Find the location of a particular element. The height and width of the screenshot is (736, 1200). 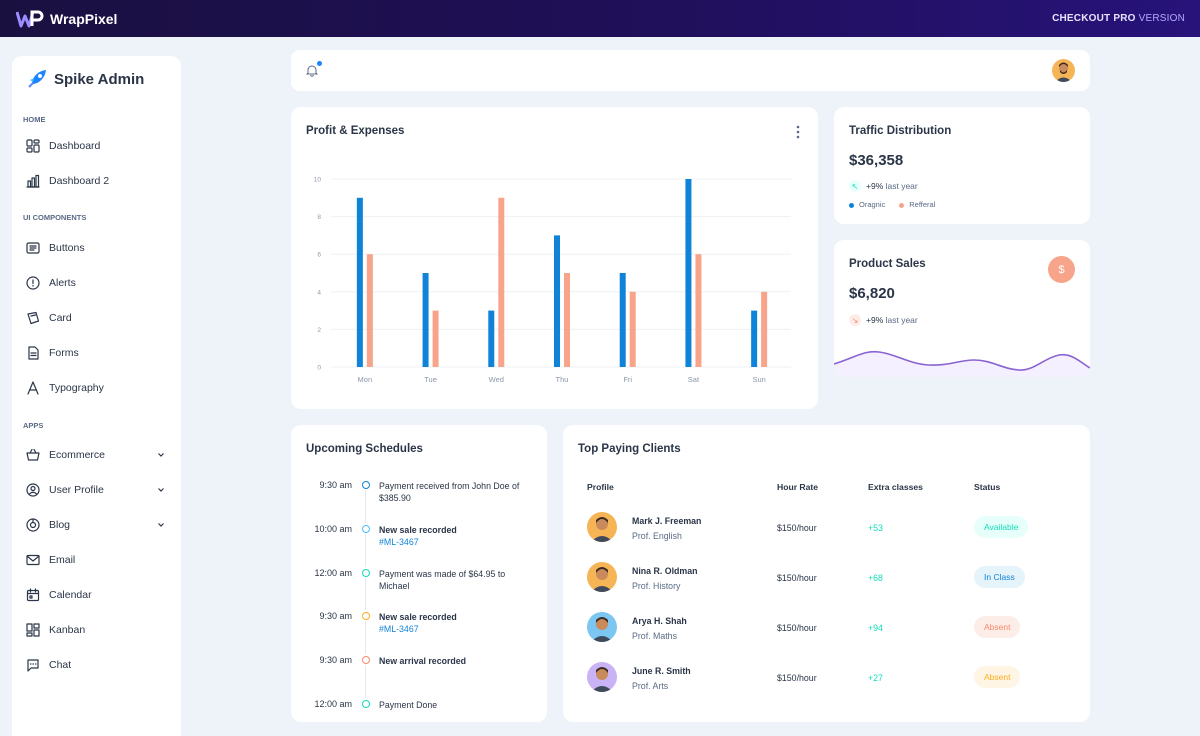

schedules-card-title: Upcoming Schedules is located at coordinates (364, 449).